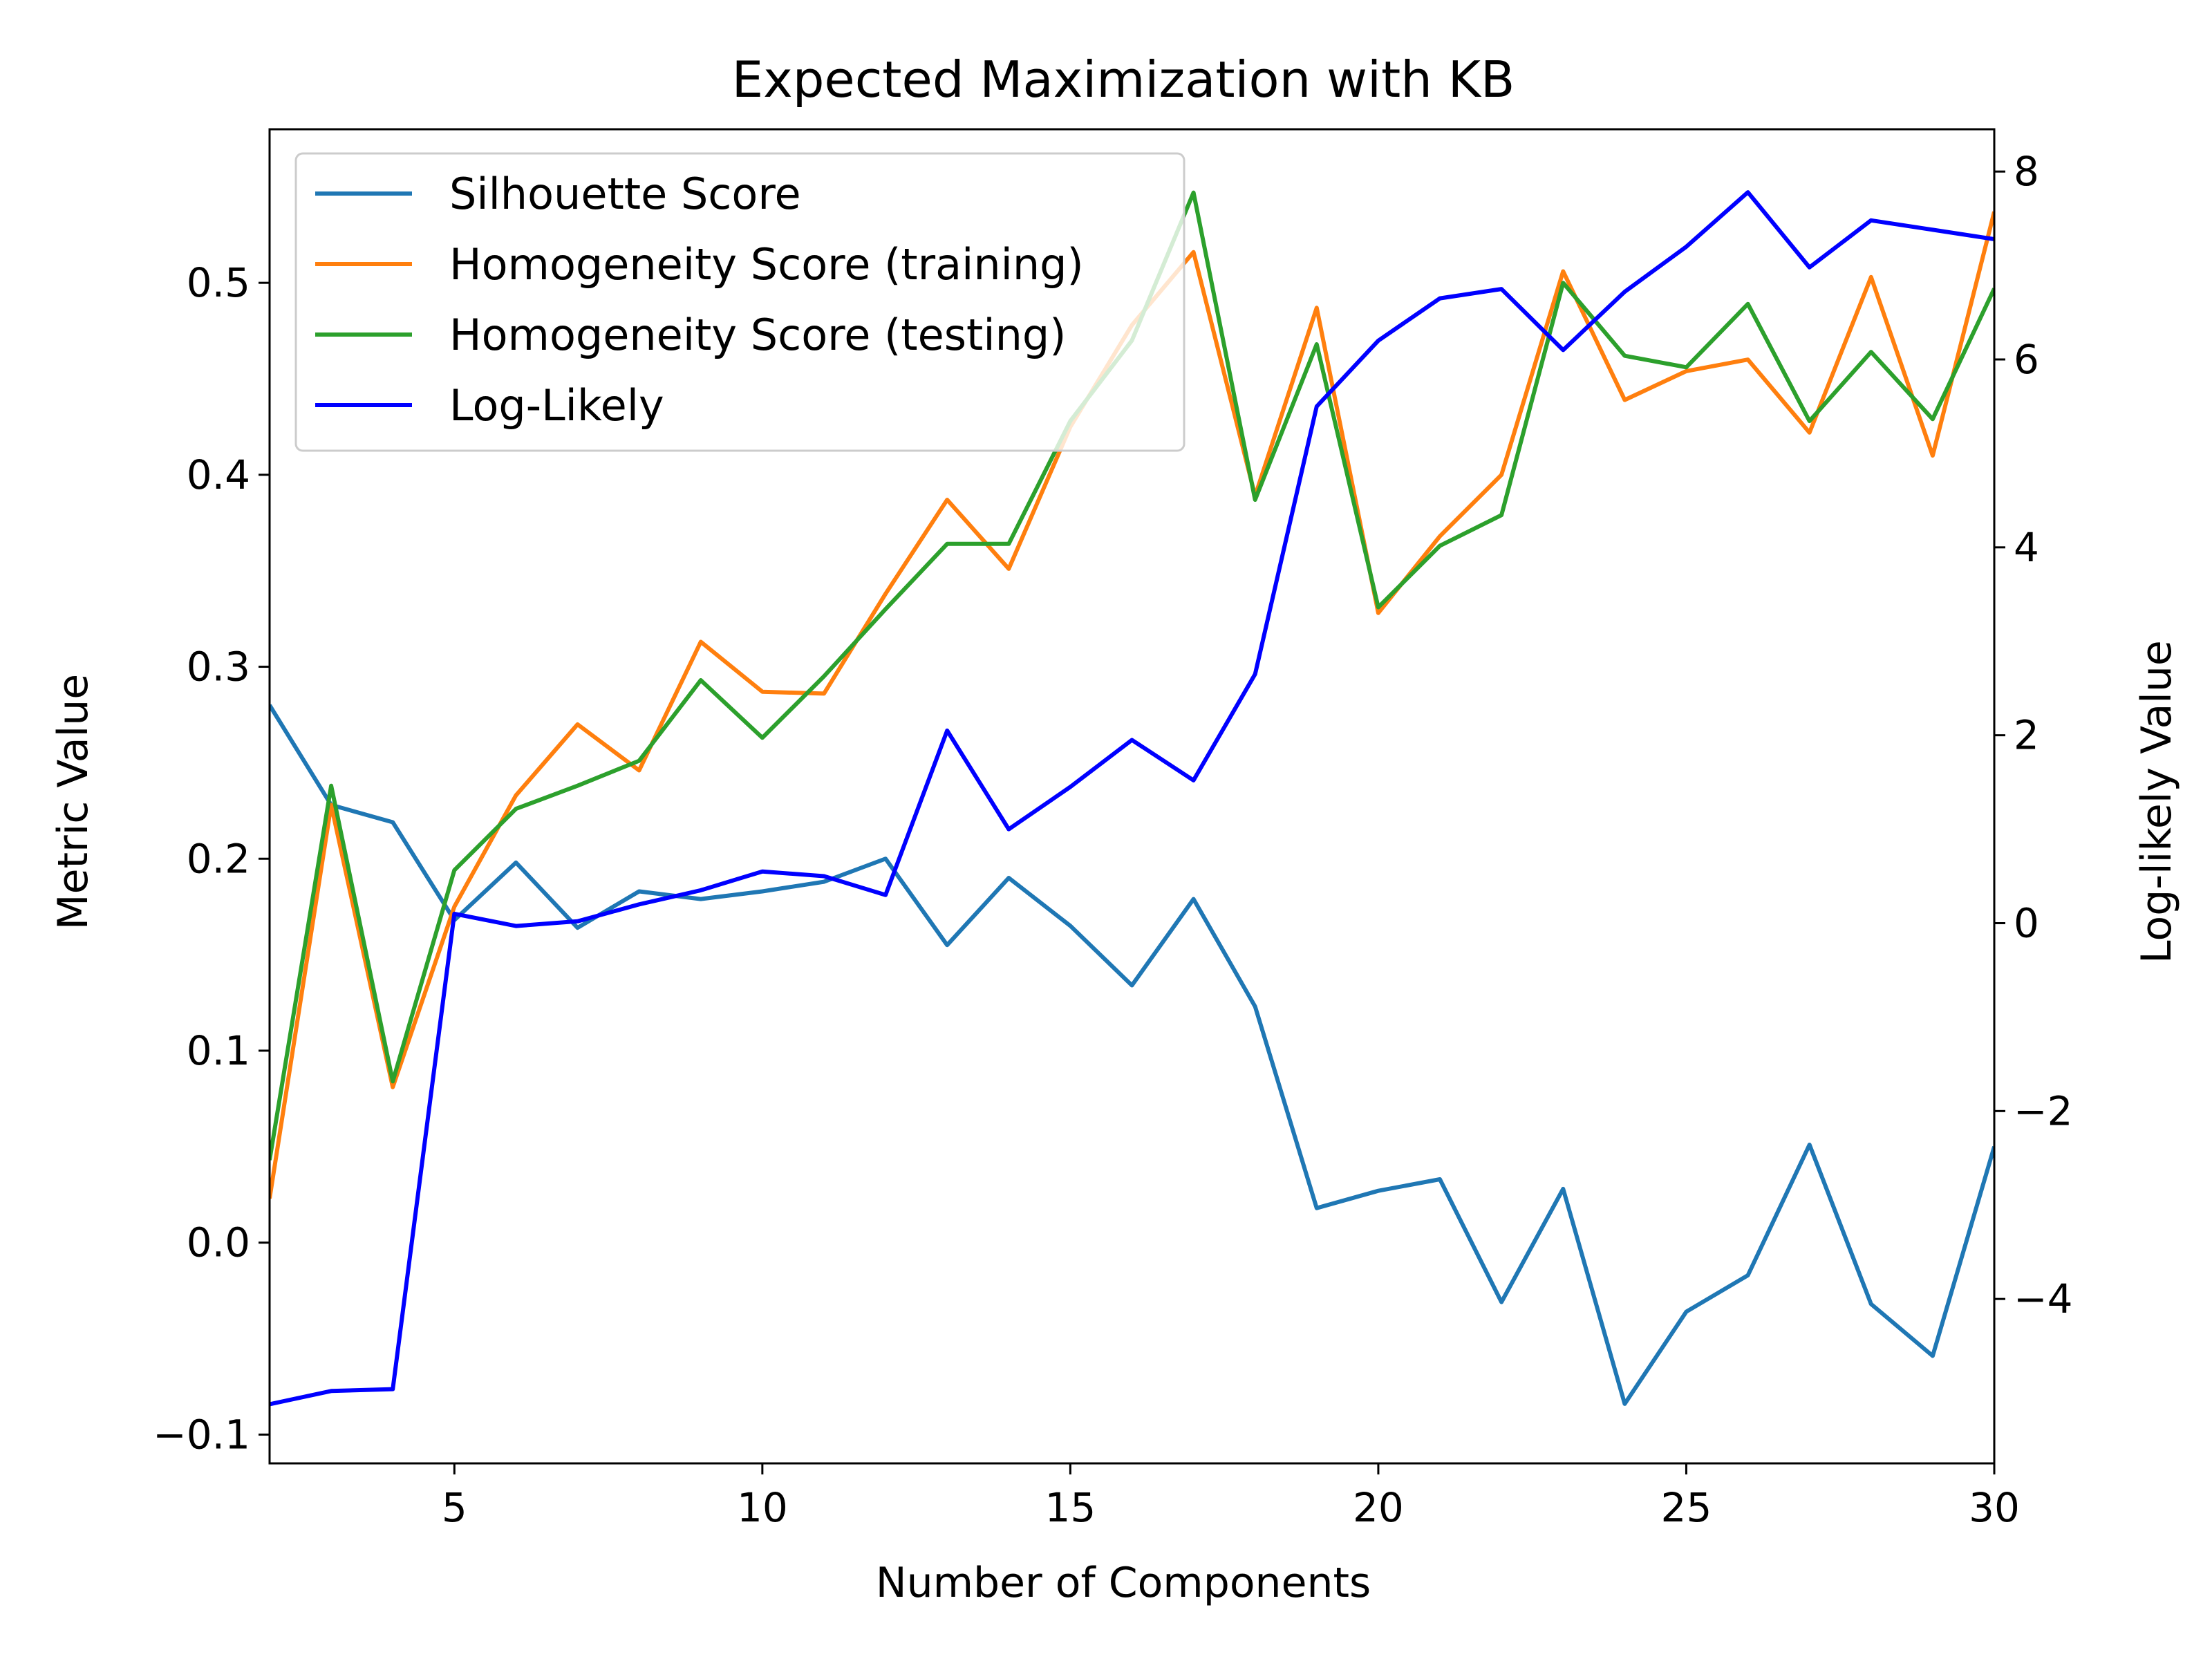  Describe the element at coordinates (2043, 1298) in the screenshot. I see `y2-tick-label: −4` at that location.